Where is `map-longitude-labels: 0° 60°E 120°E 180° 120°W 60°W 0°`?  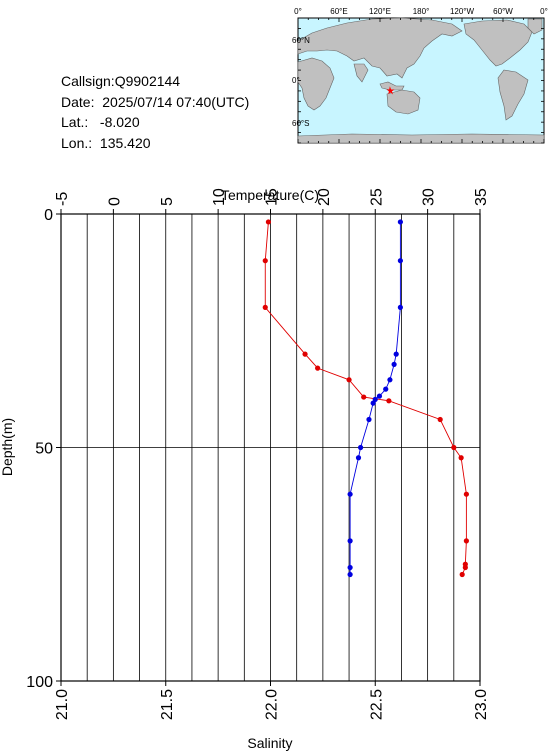 map-longitude-labels: 0° 60°E 120°E 180° 120°W 60°W 0° is located at coordinates (421, 11).